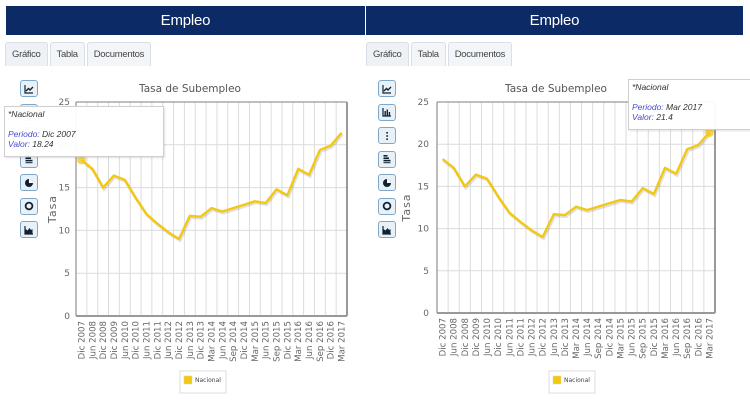 Image resolution: width=750 pixels, height=400 pixels. Describe the element at coordinates (299, 341) in the screenshot. I see `x-tick-label: Mar 2016` at that location.